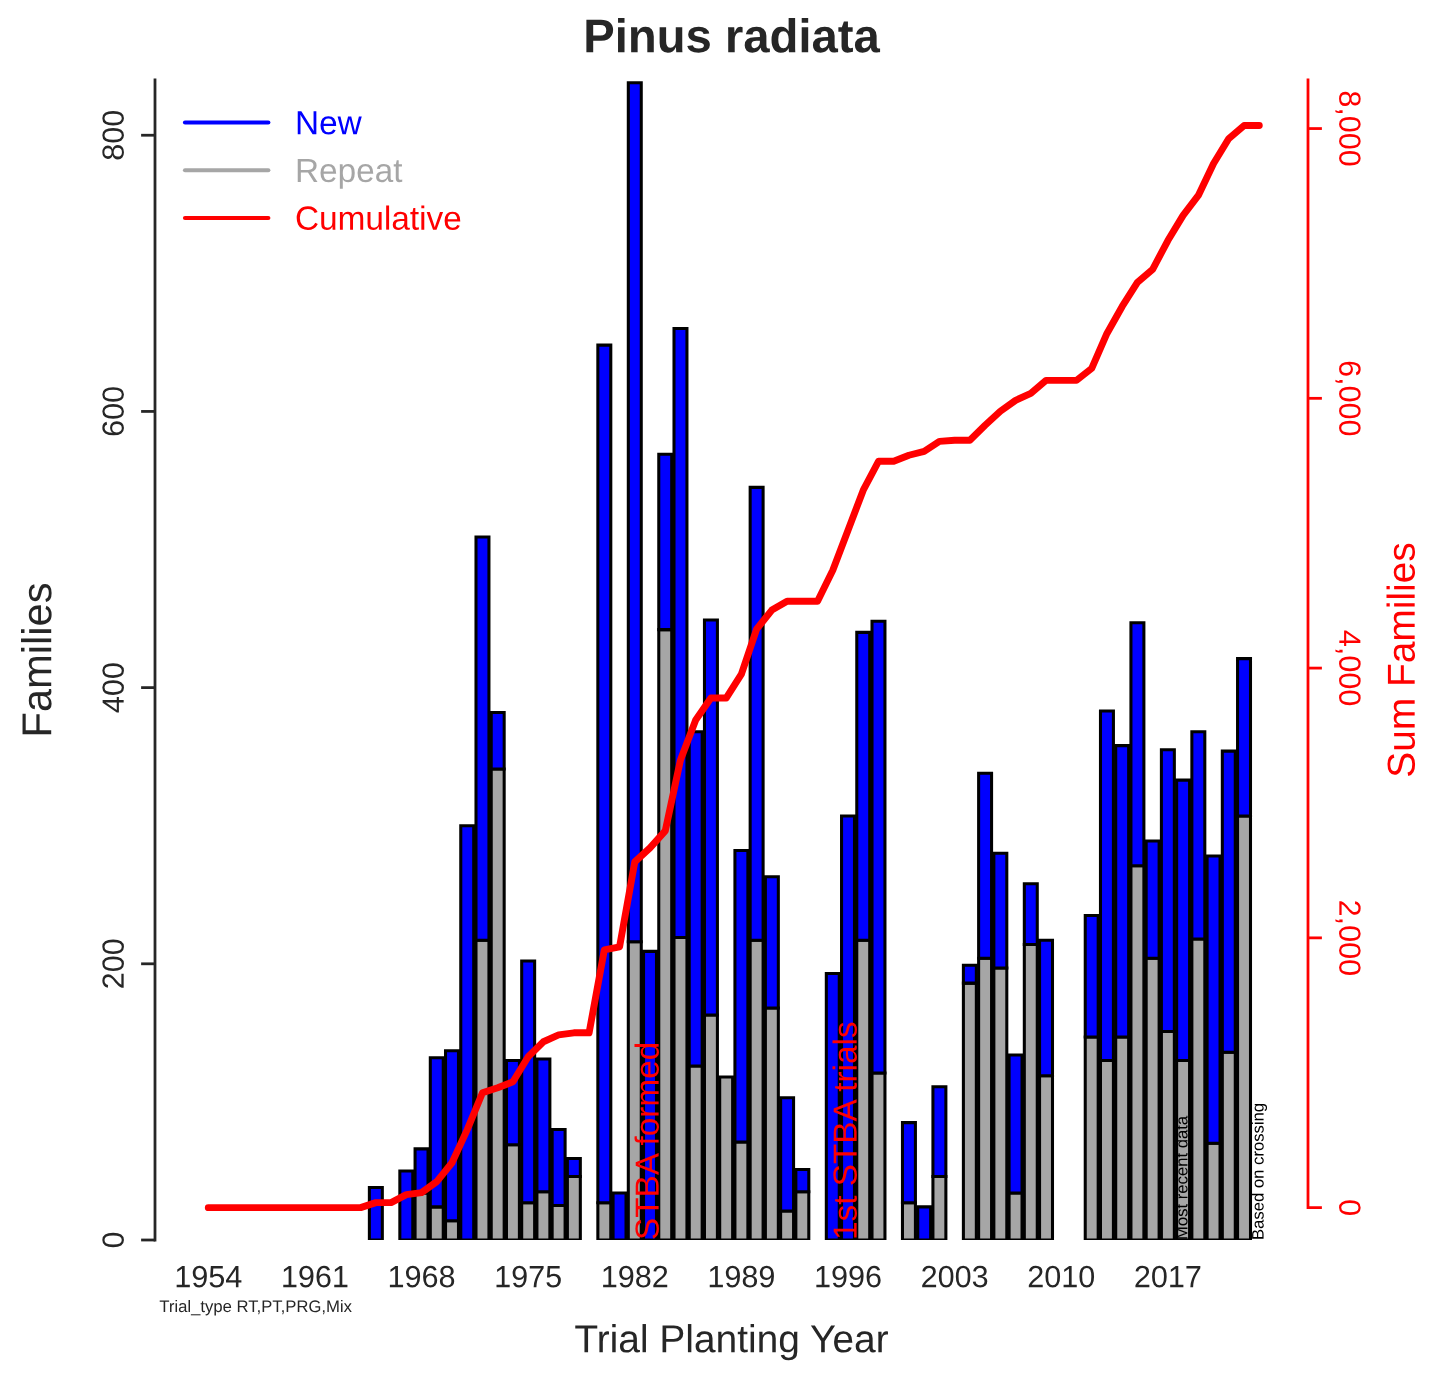 The height and width of the screenshot is (1383, 1443). Describe the element at coordinates (36, 659) in the screenshot. I see `y-axis-title: Families` at that location.